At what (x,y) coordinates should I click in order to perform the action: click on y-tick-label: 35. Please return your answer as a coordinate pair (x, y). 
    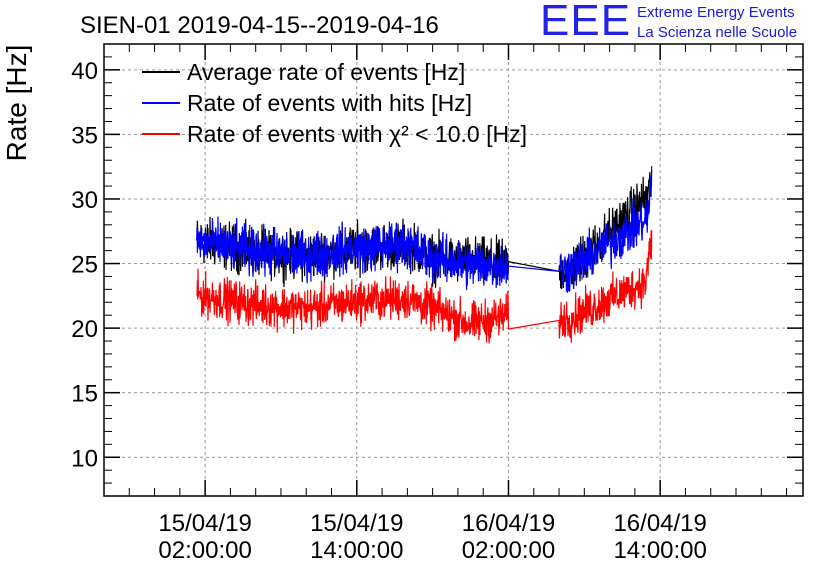
    Looking at the image, I should click on (84, 135).